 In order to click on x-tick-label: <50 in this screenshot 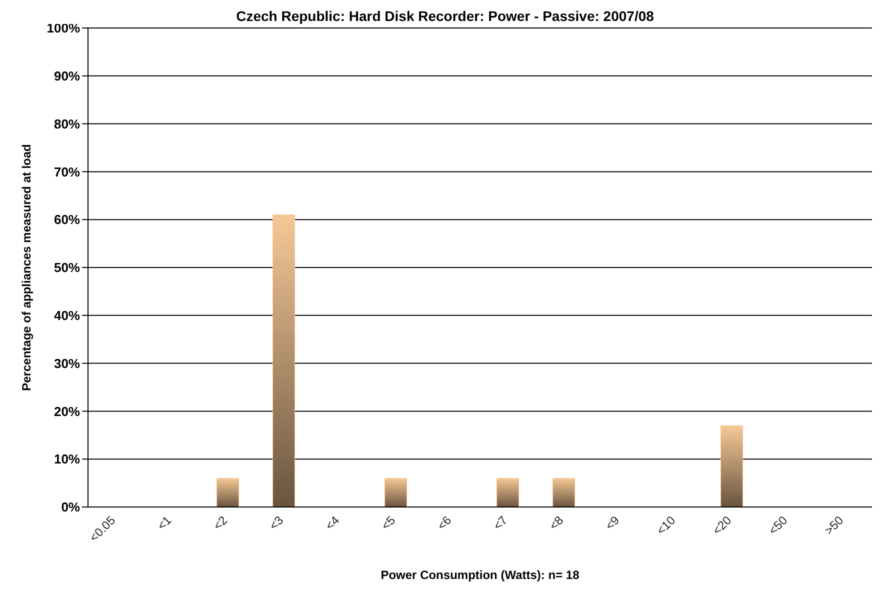, I will do `click(778, 525)`.